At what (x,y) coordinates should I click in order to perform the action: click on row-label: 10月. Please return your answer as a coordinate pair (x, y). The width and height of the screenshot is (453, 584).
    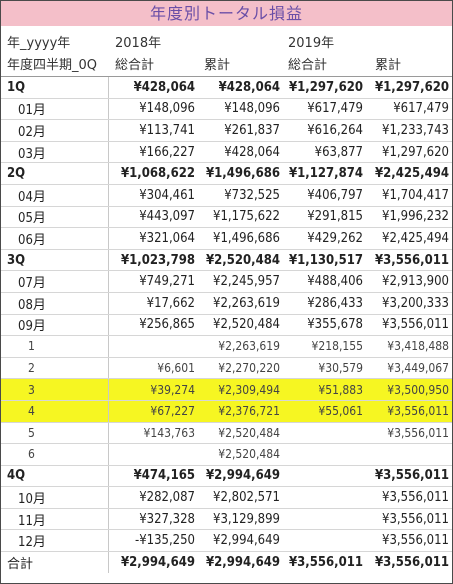
    Looking at the image, I should click on (55, 497).